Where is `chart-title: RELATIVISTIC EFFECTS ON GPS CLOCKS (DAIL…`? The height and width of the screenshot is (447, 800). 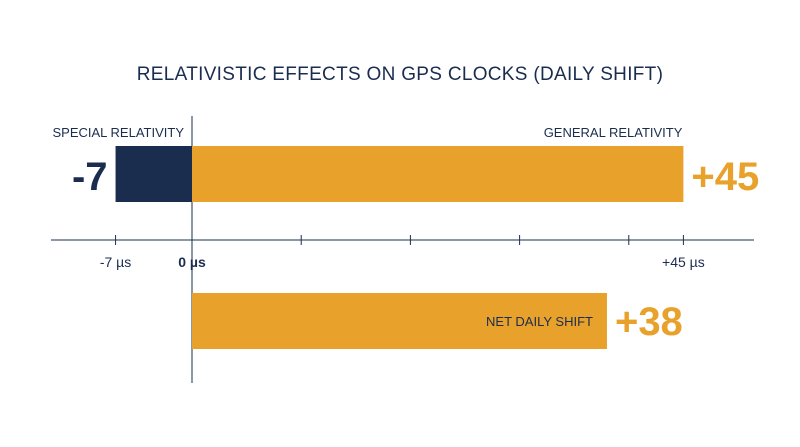
chart-title: RELATIVISTIC EFFECTS ON GPS CLOCKS (DAIL… is located at coordinates (400, 74).